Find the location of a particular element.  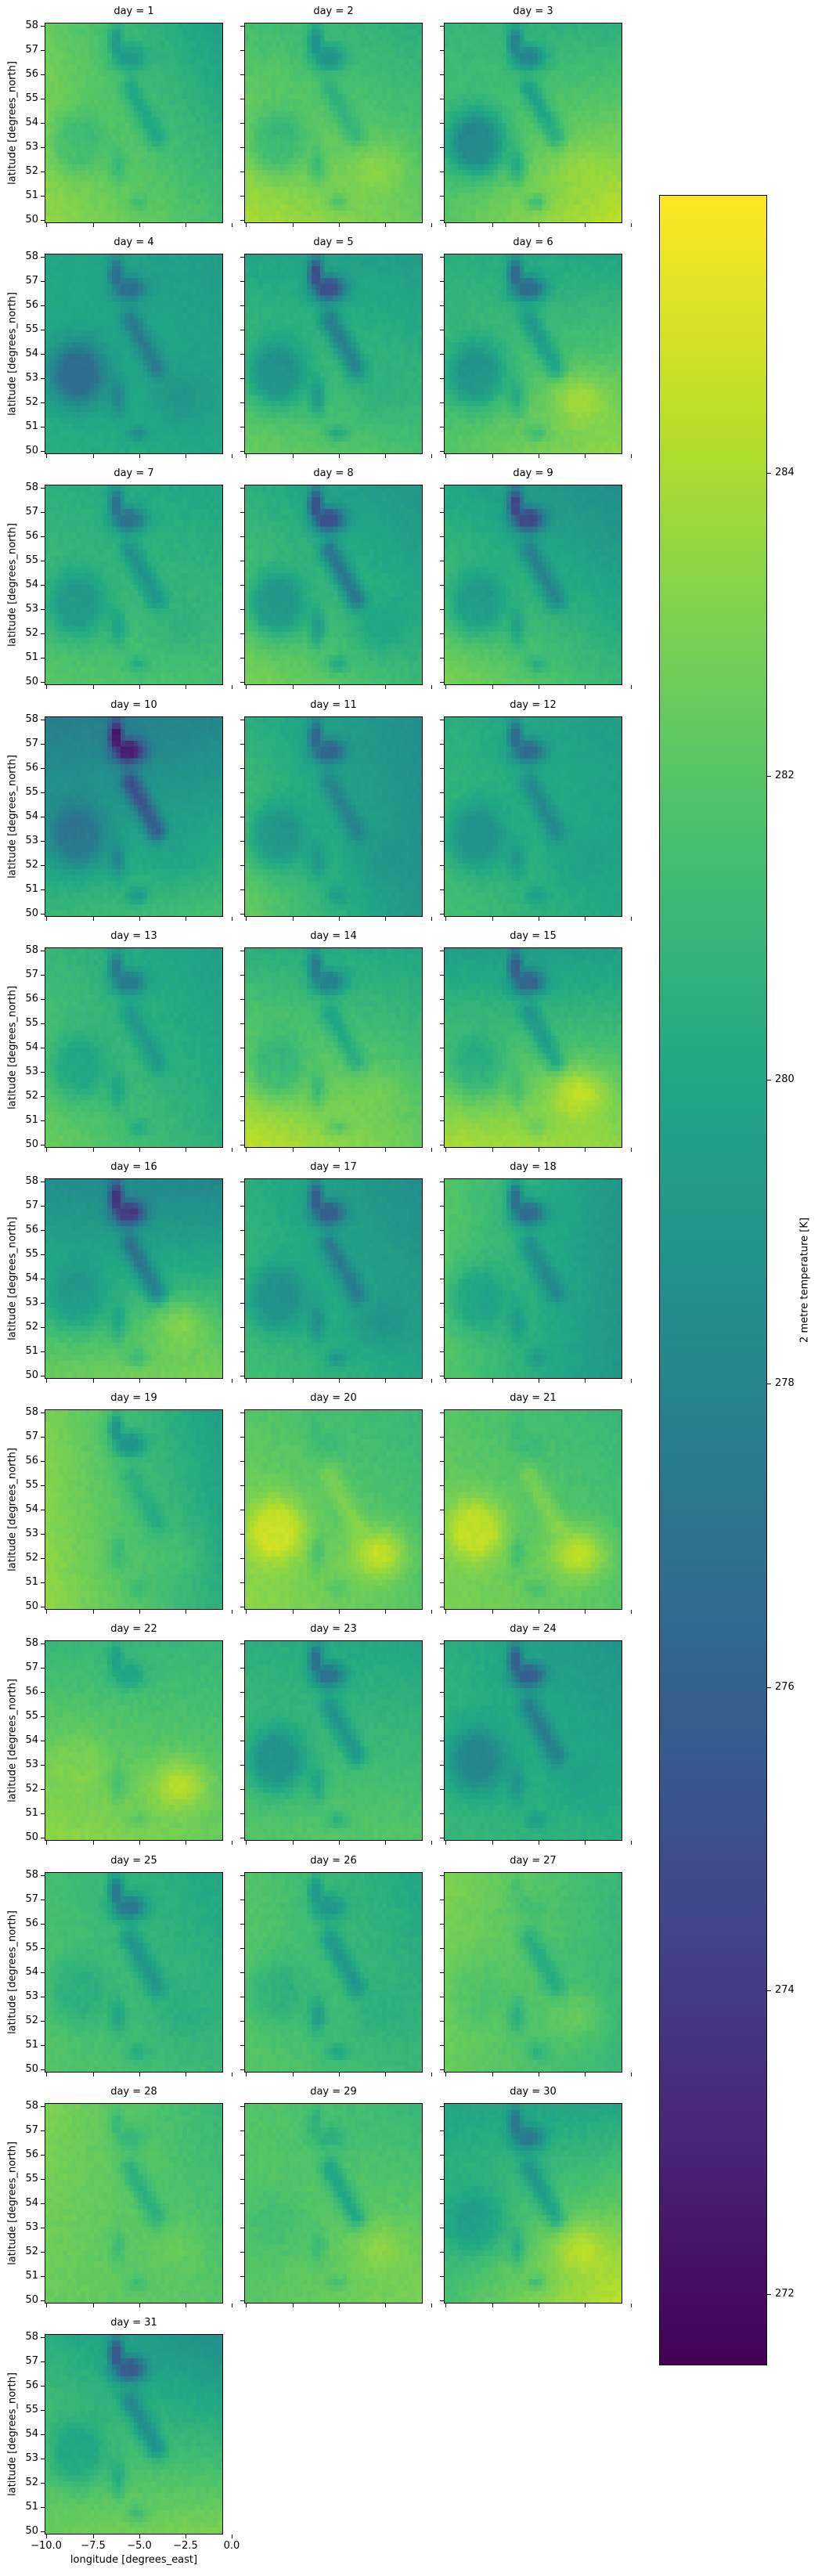

facet-title: day = 26 is located at coordinates (333, 1861).